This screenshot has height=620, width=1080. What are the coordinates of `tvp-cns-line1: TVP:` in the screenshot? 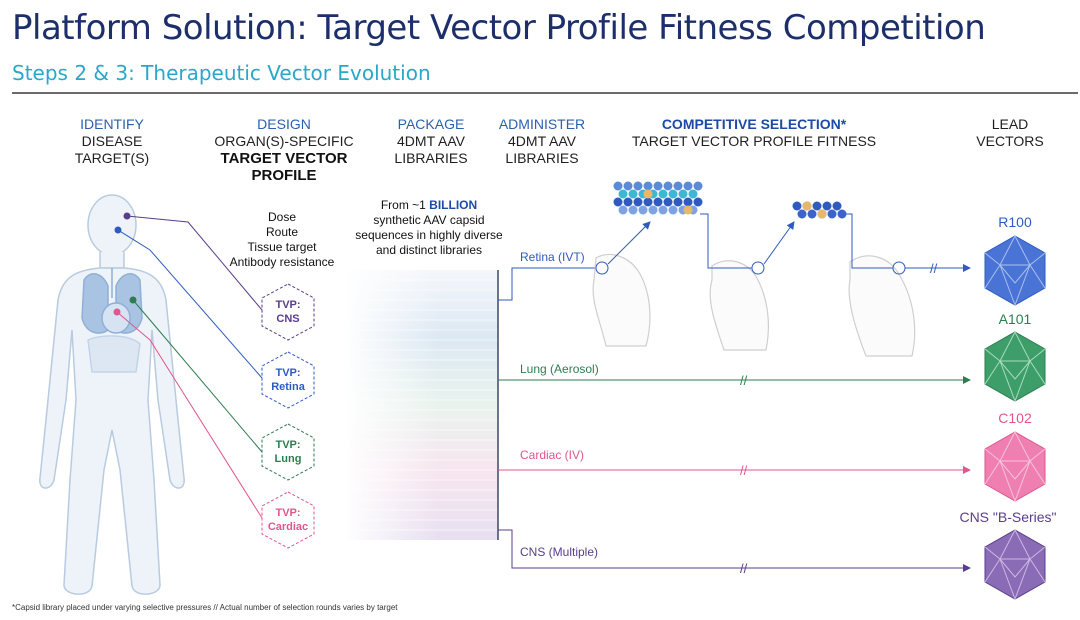 It's located at (288, 305).